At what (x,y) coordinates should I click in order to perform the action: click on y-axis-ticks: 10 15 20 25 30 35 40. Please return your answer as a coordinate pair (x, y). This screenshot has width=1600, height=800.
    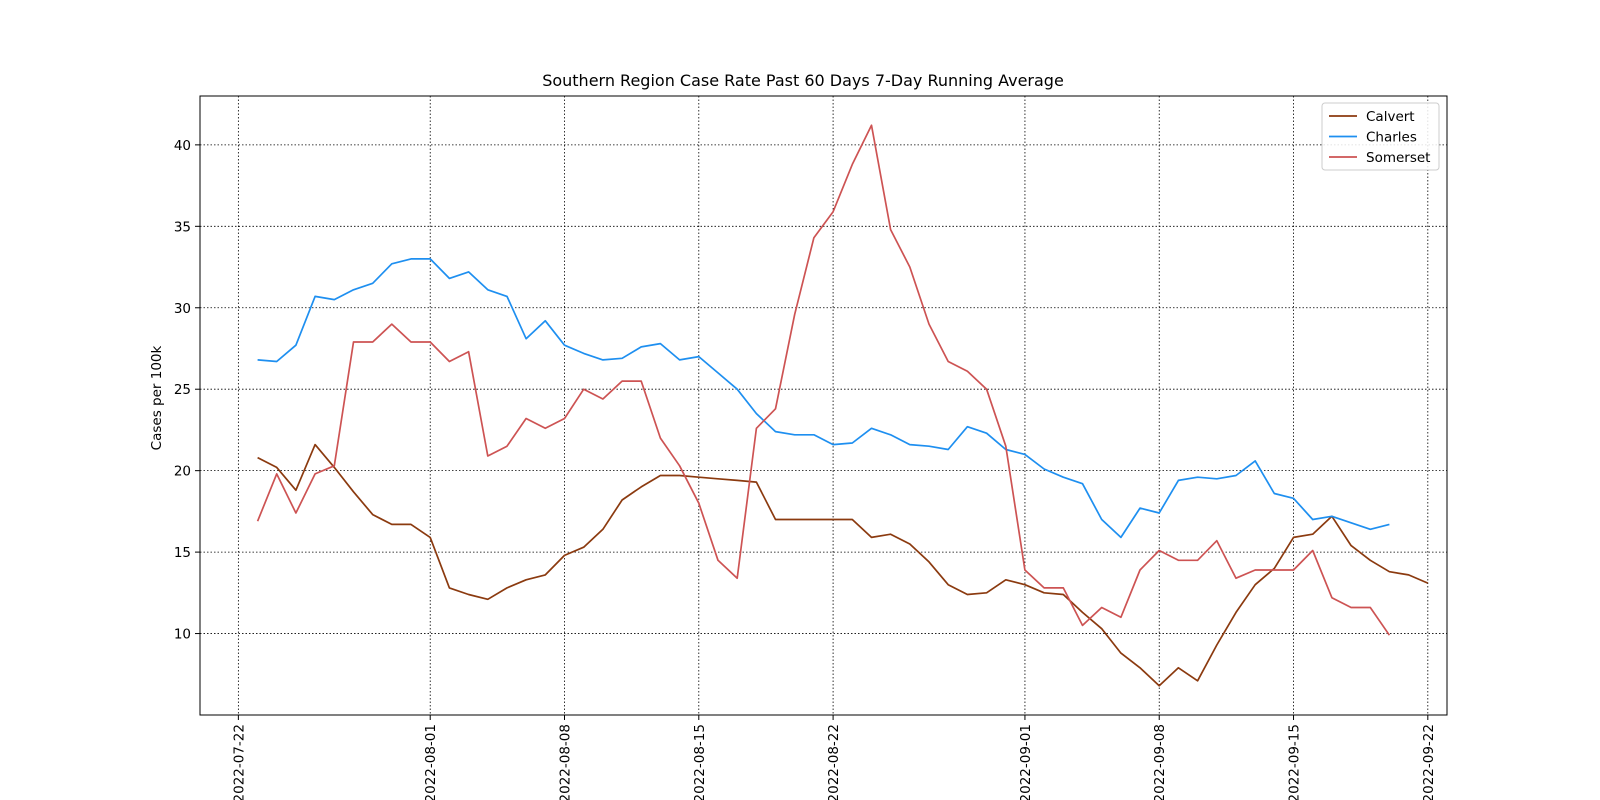
    Looking at the image, I should click on (187, 390).